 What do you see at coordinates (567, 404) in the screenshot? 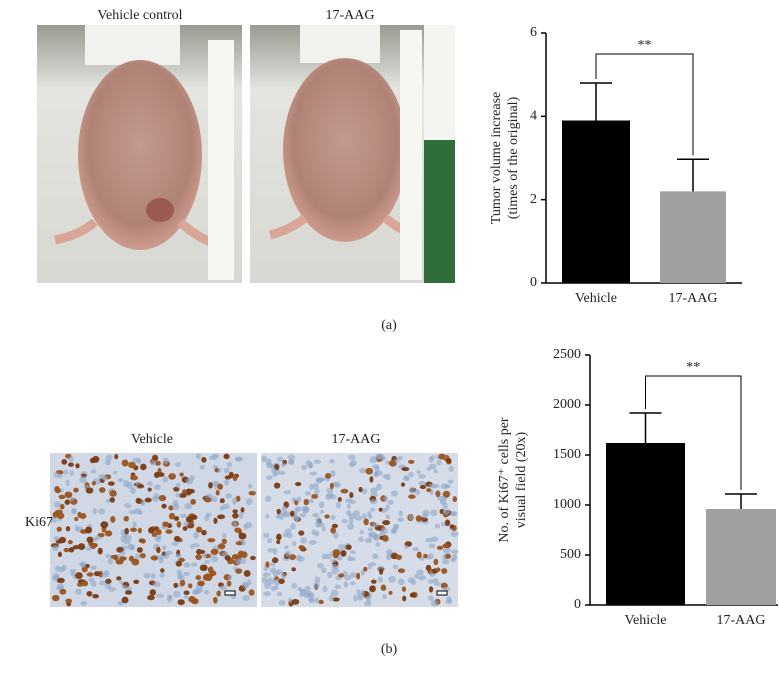
I see `y-tick-label: 2000` at bounding box center [567, 404].